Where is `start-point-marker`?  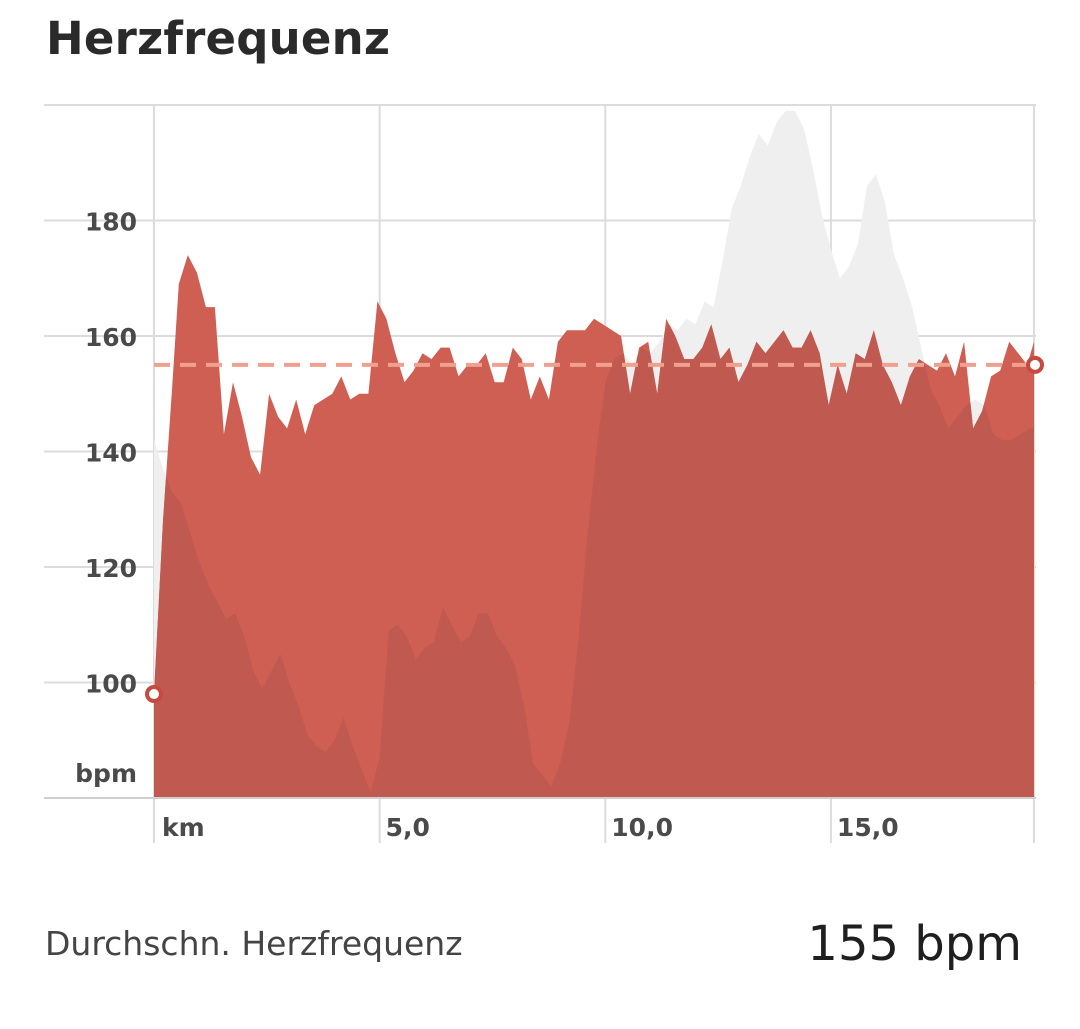 start-point-marker is located at coordinates (154, 694).